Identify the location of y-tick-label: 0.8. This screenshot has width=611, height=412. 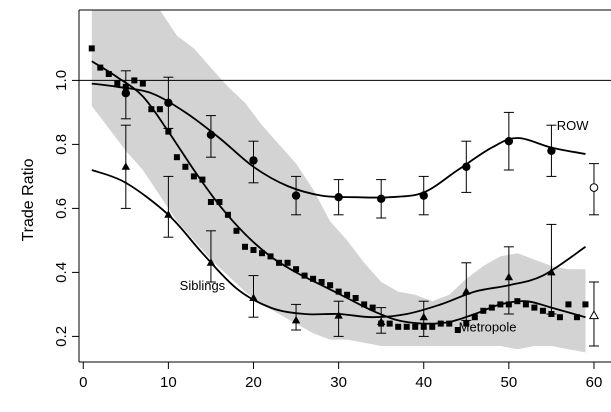
(61, 144).